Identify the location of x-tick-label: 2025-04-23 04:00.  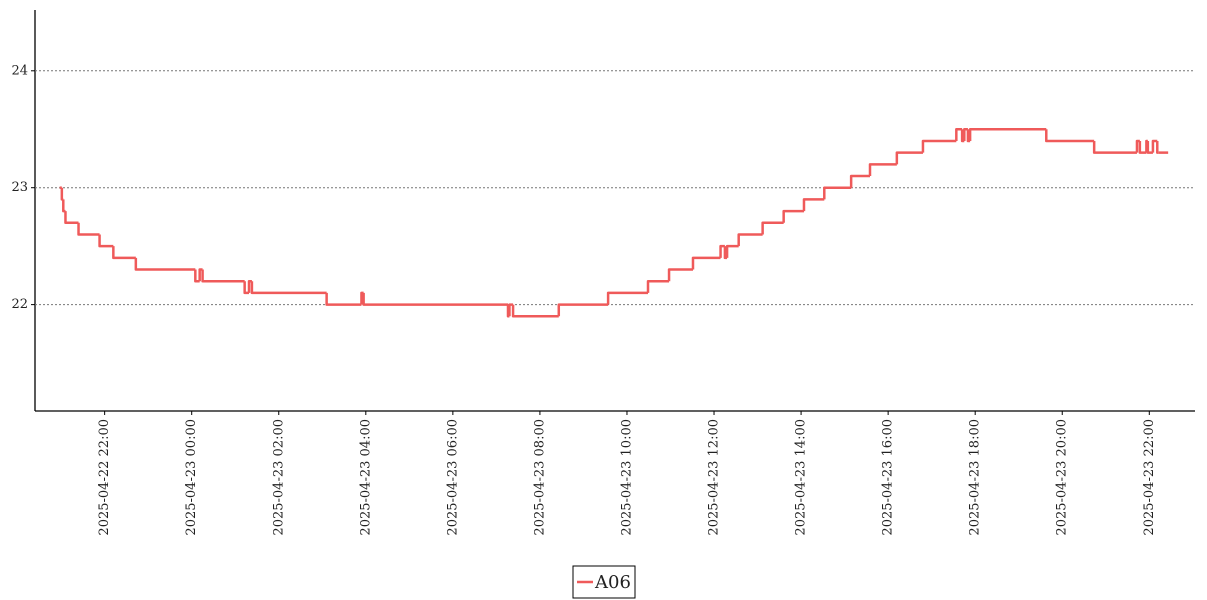
(365, 477).